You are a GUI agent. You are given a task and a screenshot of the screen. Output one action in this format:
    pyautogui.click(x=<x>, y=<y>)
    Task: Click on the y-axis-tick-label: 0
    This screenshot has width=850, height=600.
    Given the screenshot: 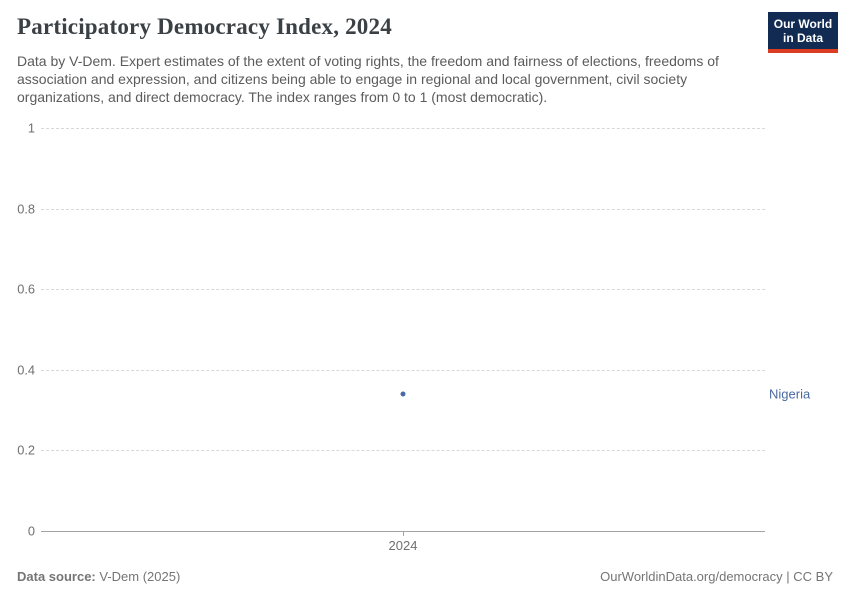 What is the action you would take?
    pyautogui.click(x=31, y=531)
    